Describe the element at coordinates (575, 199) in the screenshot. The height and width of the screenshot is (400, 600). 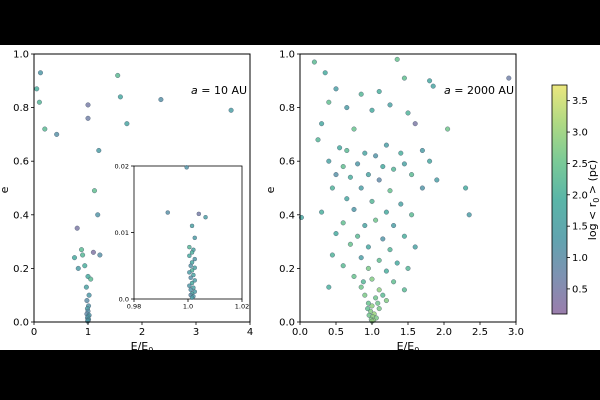
I see `colorbar: 0.5 1.0 1.5 2.0 2.5 3.0 3.5 log < r0 > (pc)` at that location.